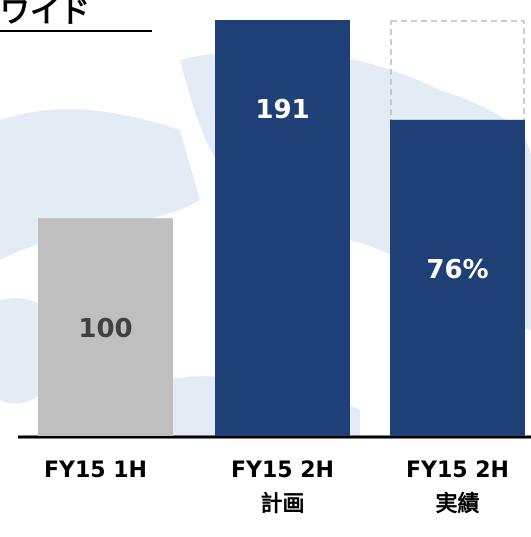  I want to click on value-label: 191, so click(282, 110).